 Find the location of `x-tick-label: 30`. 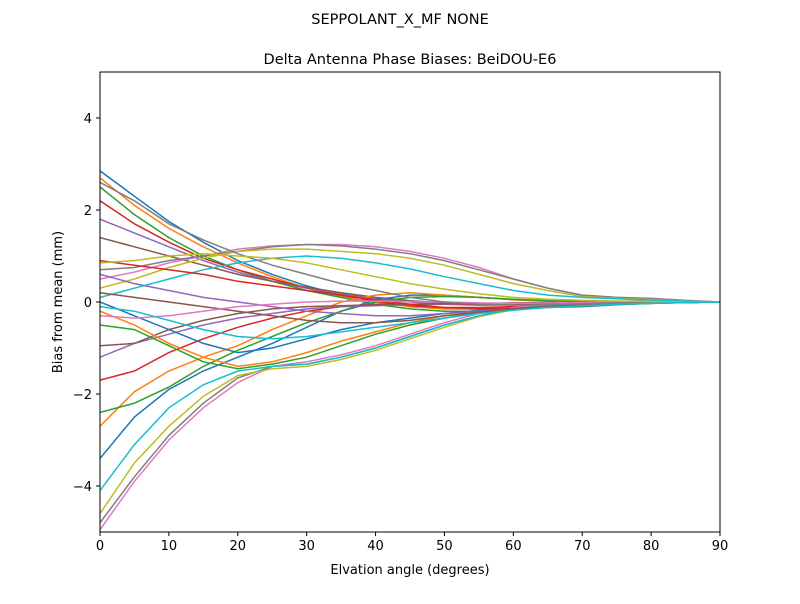

x-tick-label: 30 is located at coordinates (306, 546).